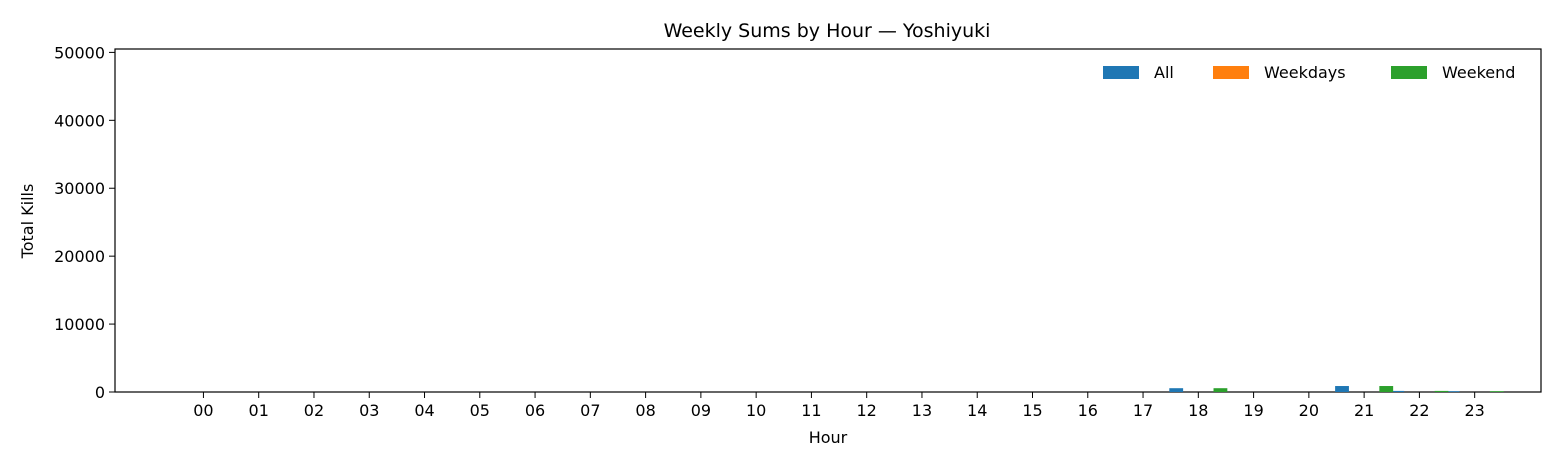 The height and width of the screenshot is (468, 1560). Describe the element at coordinates (424, 410) in the screenshot. I see `x-tick-label: 04` at that location.